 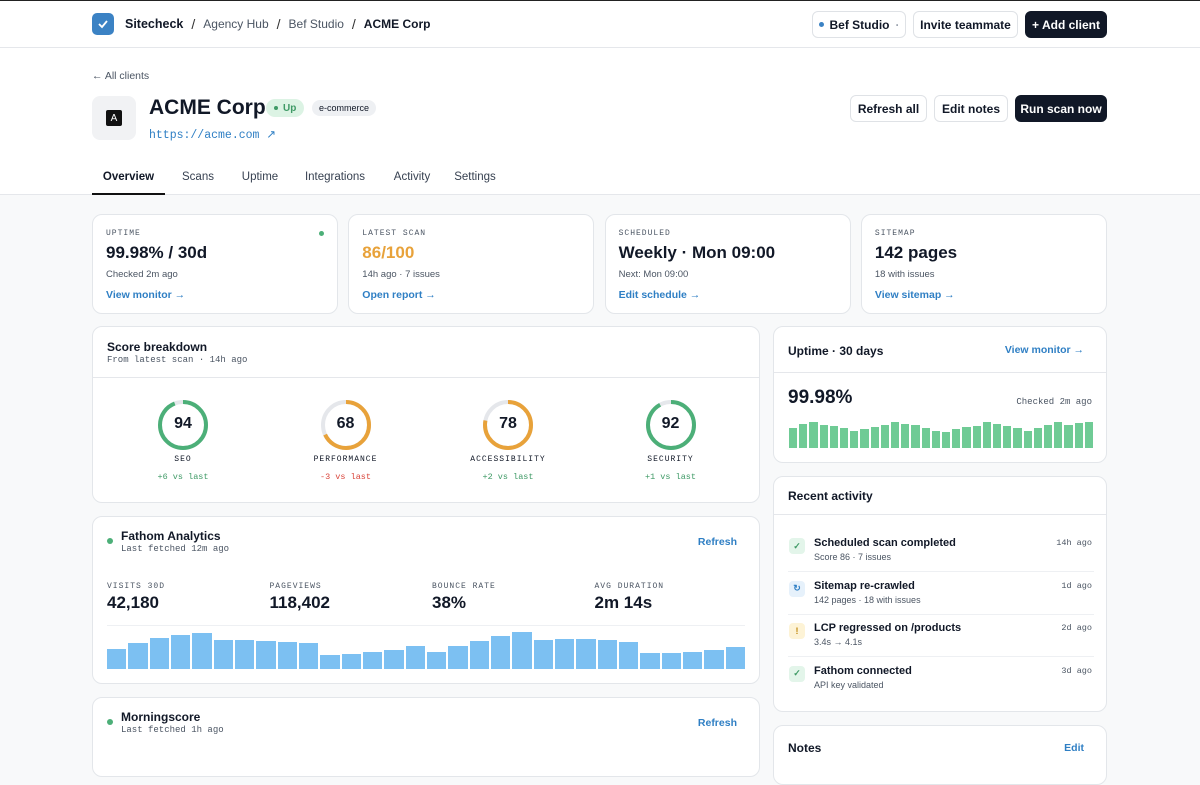 What do you see at coordinates (659, 295) in the screenshot?
I see `stat-link: Edit schedule →` at bounding box center [659, 295].